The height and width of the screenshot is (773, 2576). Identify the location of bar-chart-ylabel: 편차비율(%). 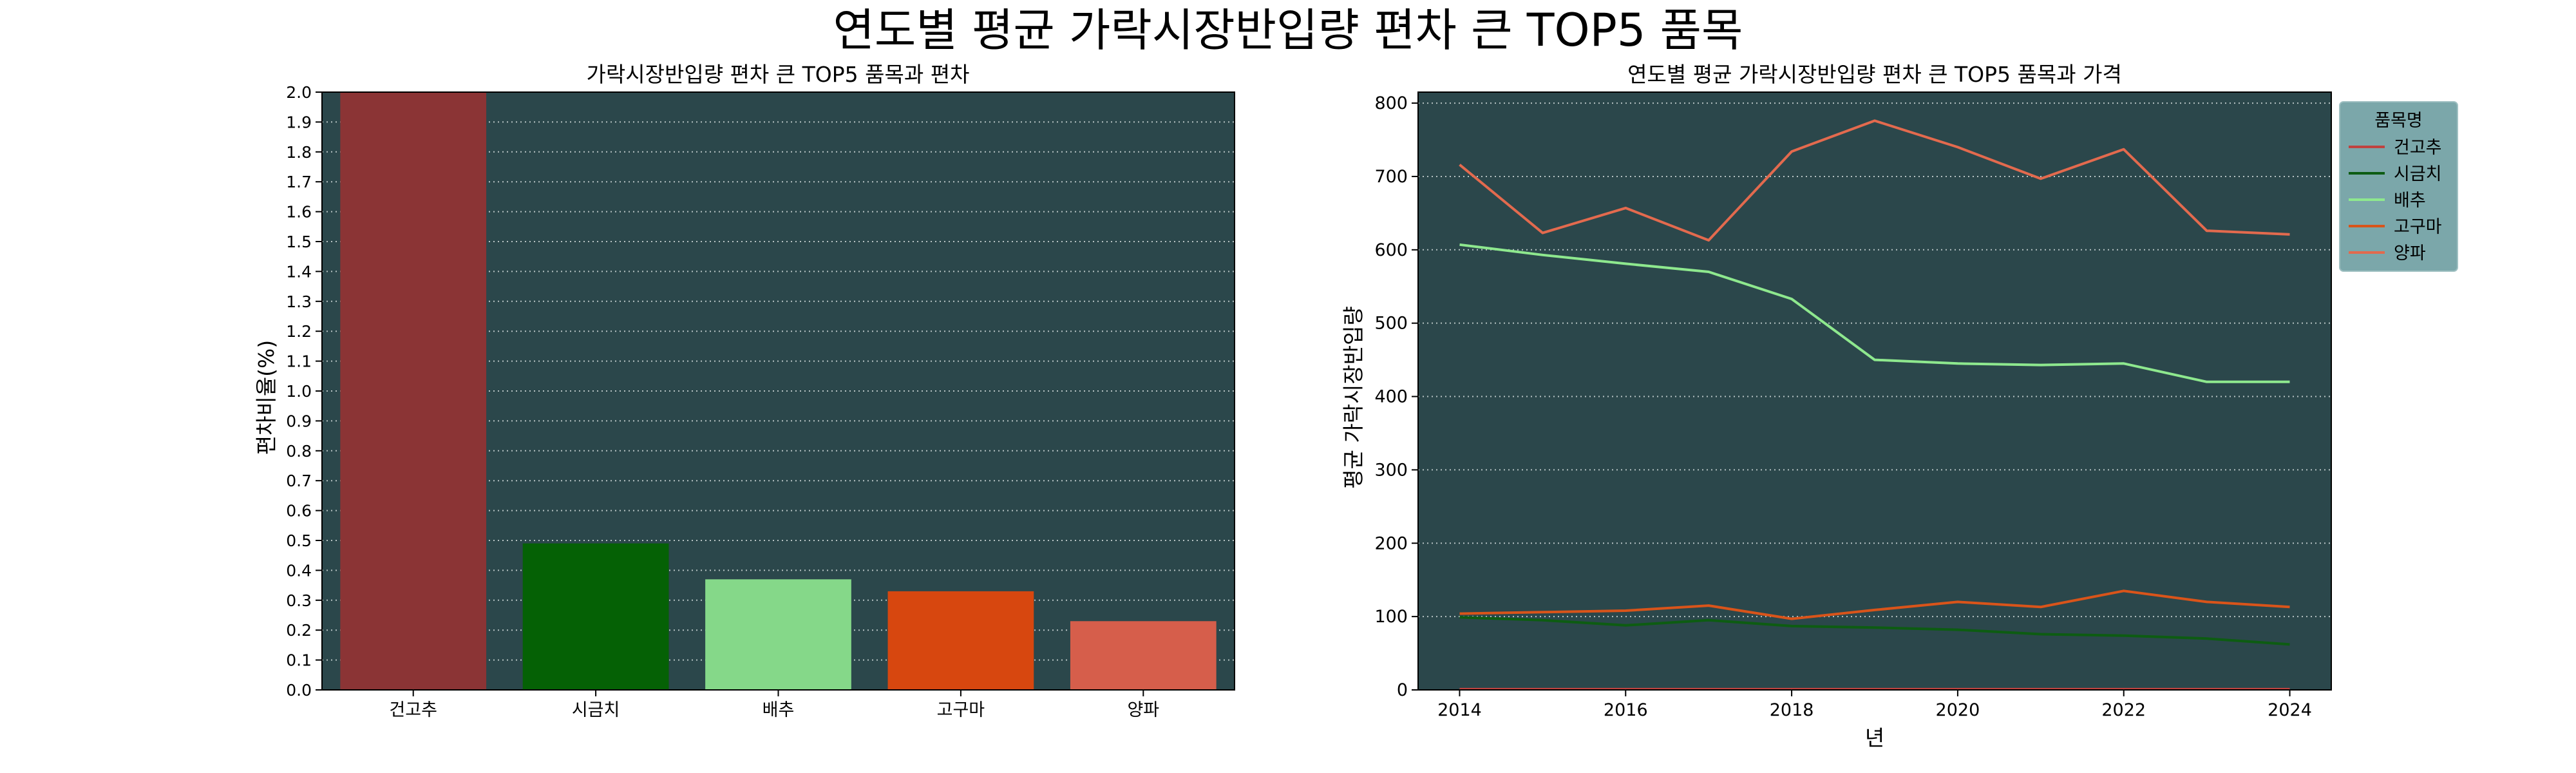
(266, 397).